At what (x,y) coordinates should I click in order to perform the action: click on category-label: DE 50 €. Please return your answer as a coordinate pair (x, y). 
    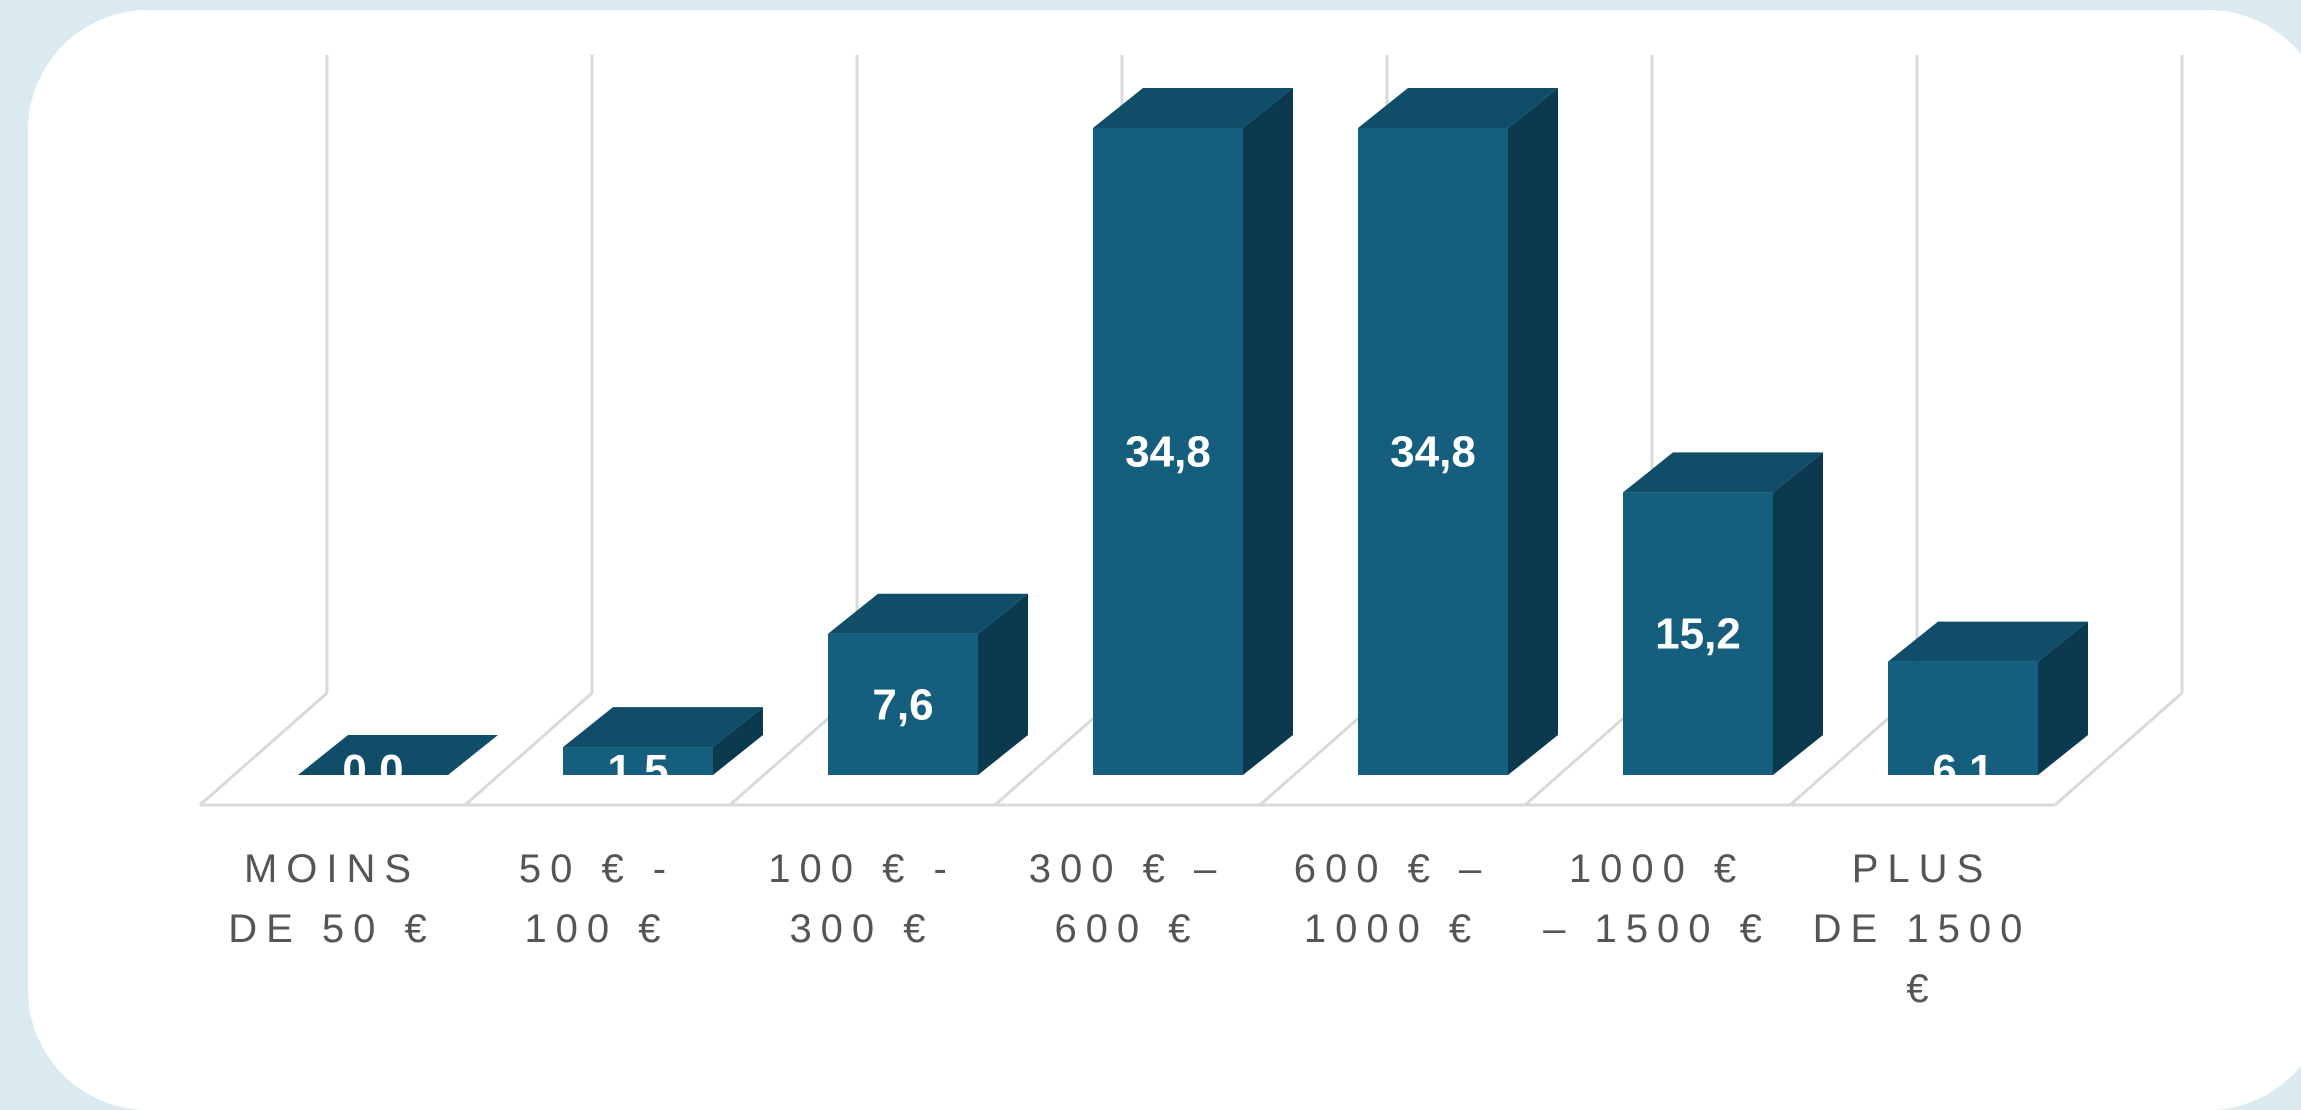
    Looking at the image, I should click on (332, 929).